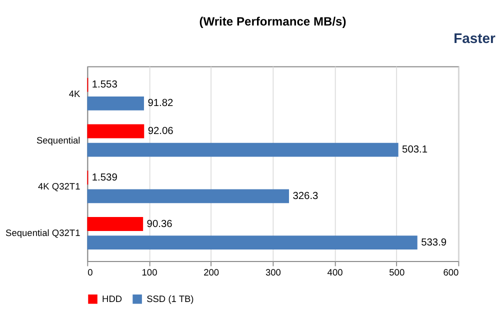 The width and height of the screenshot is (500, 322). I want to click on x-tick-label: 600, so click(451, 272).